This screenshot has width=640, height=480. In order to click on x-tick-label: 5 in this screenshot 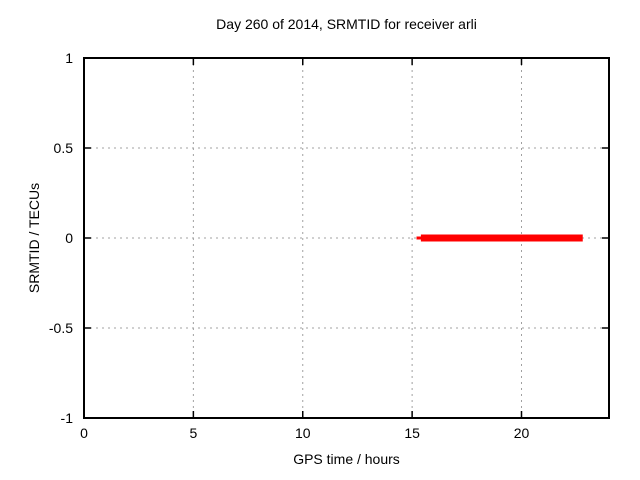, I will do `click(193, 433)`.